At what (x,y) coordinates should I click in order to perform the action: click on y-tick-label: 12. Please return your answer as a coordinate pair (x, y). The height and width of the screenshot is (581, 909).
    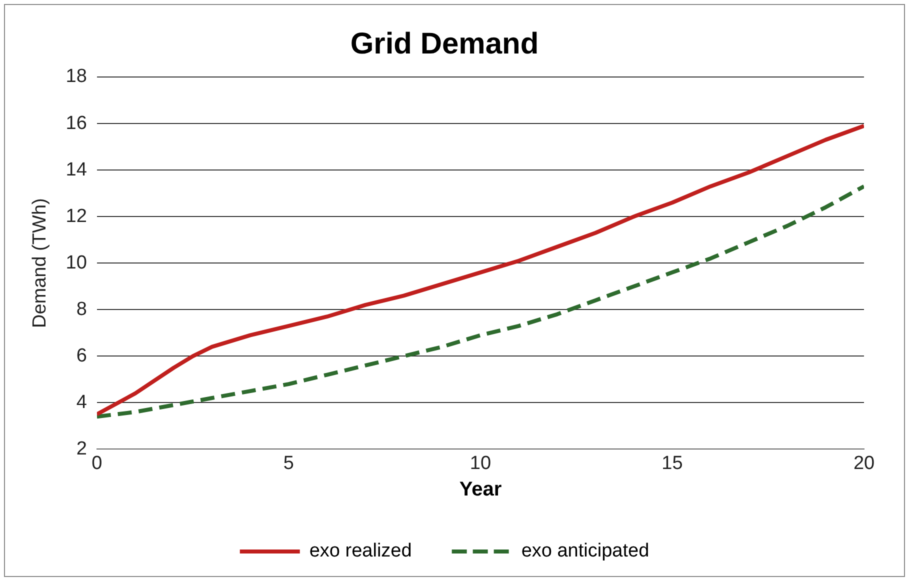
    Looking at the image, I should click on (76, 216).